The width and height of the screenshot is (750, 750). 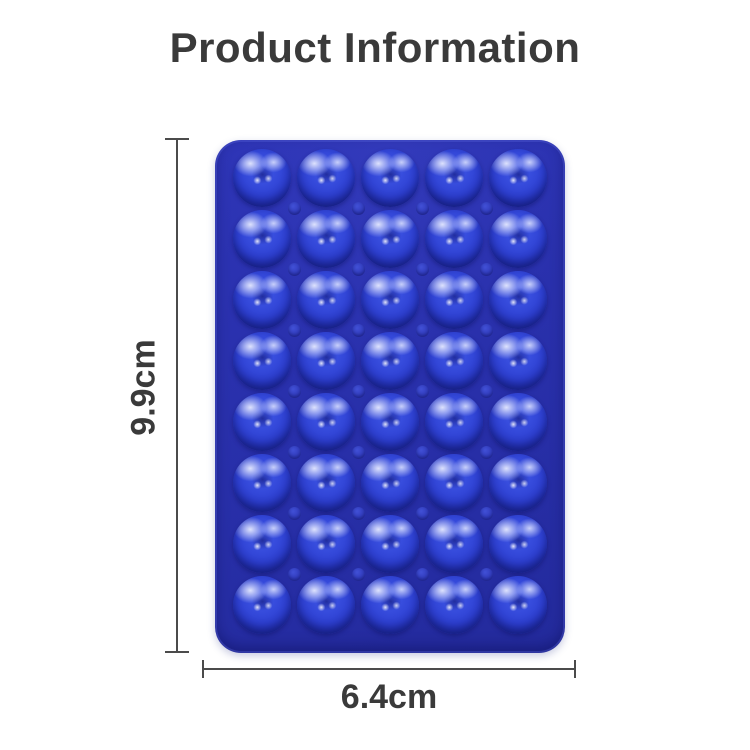 I want to click on height-dimension-line, so click(x=177, y=395).